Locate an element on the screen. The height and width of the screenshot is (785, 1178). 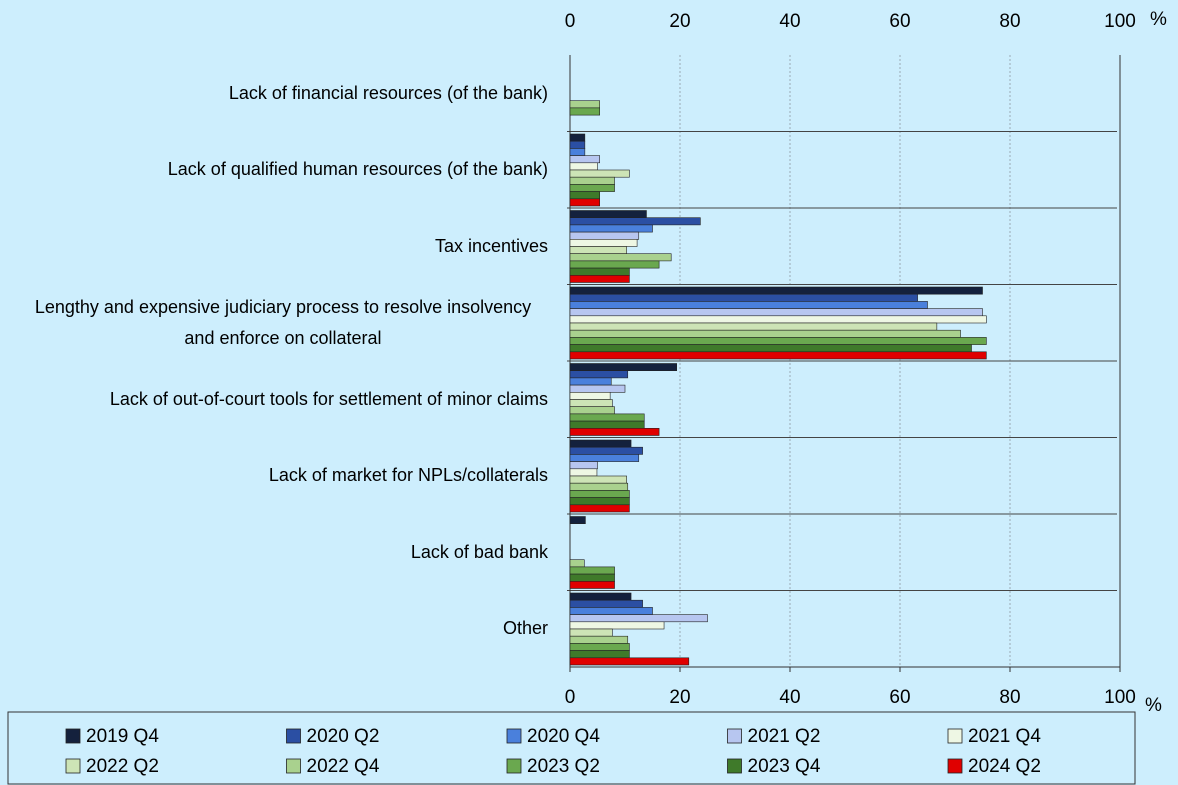
category-label-box: Lack of market for NPLs/collaterals is located at coordinates (283, 476).